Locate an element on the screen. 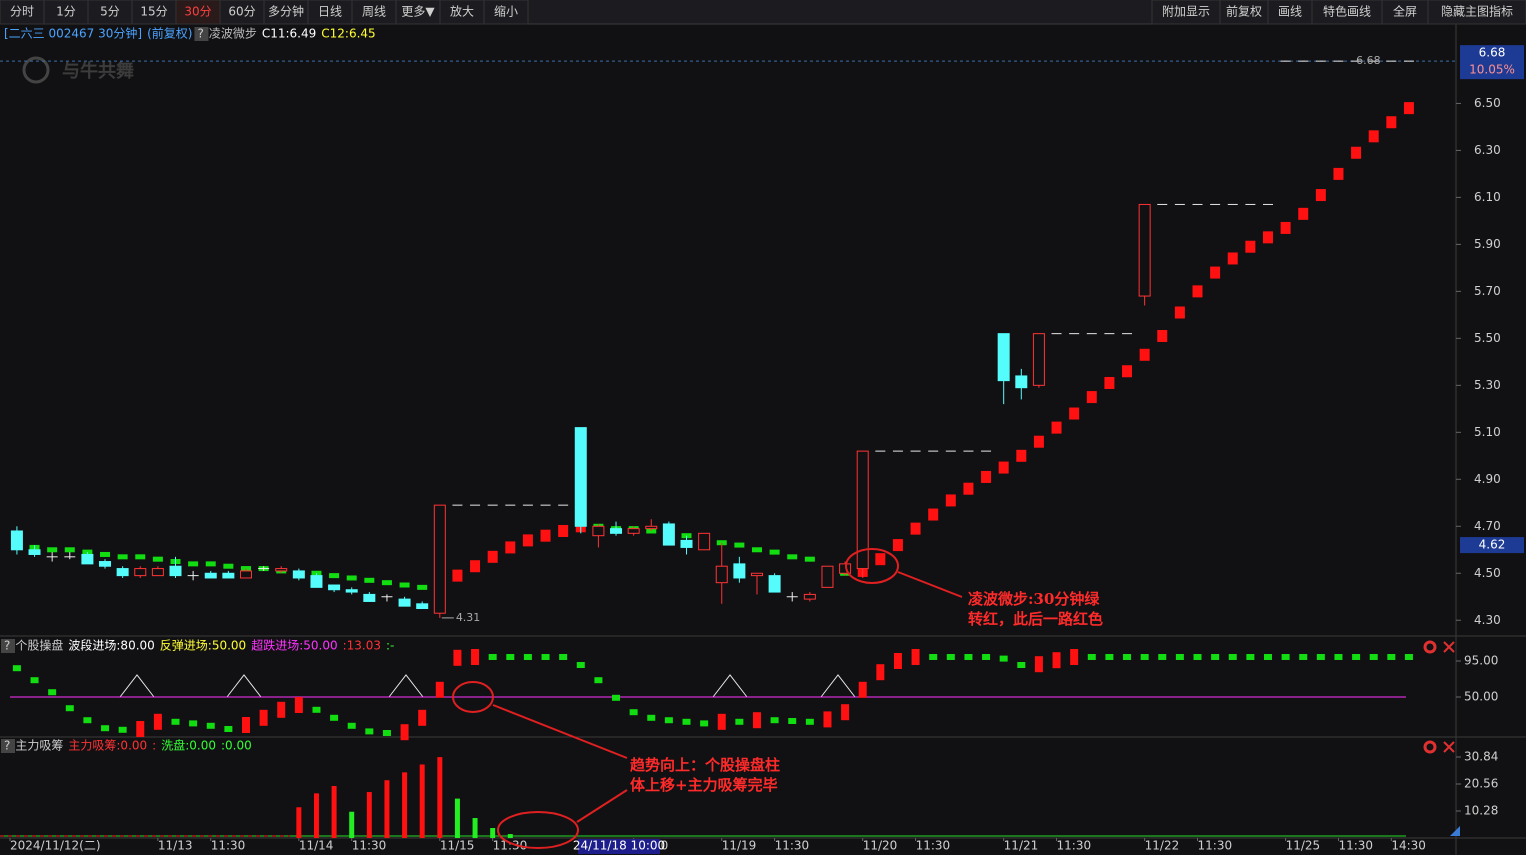 This screenshot has height=855, width=1526. toolbar-label: 1分 is located at coordinates (66, 12).